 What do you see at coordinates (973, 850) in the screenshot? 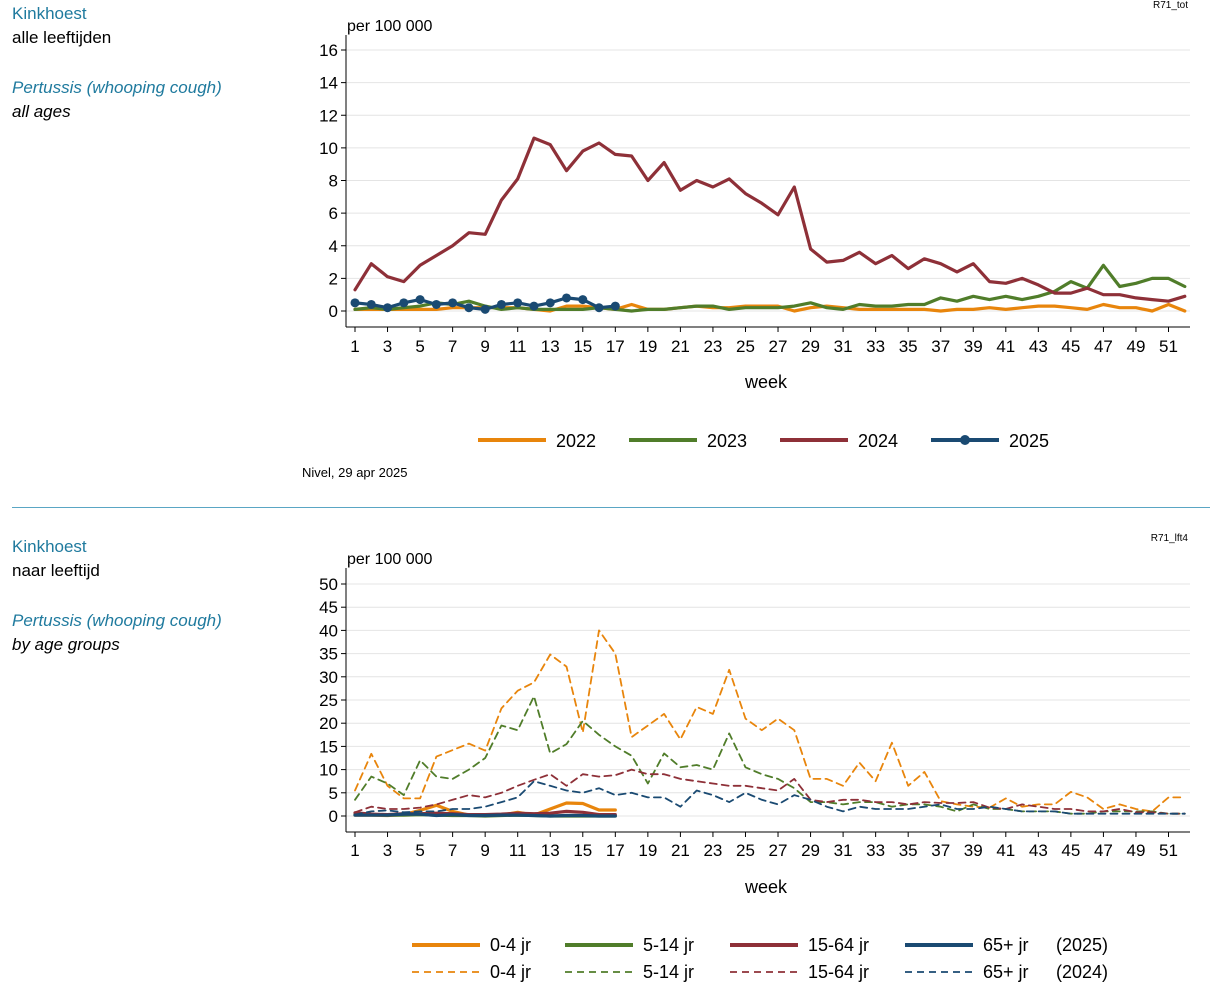
I see `chart2-x-tick-label: 39` at bounding box center [973, 850].